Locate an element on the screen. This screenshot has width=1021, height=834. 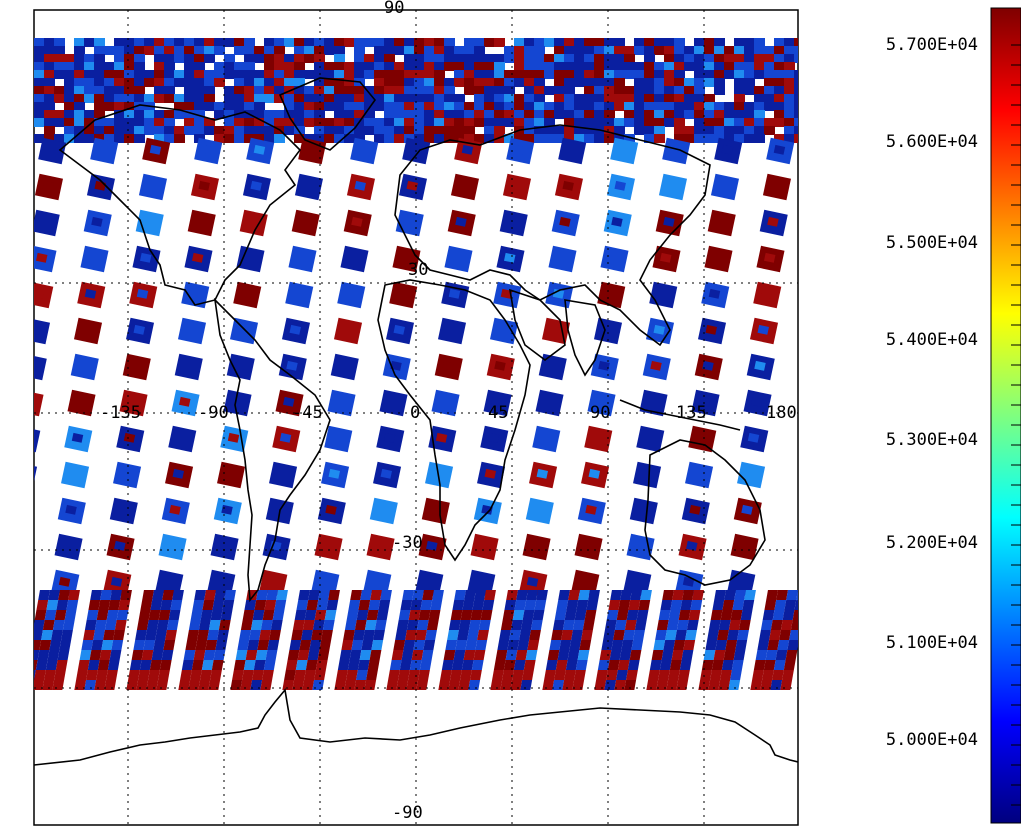
lon-label-45: 45 is located at coordinates (498, 413).